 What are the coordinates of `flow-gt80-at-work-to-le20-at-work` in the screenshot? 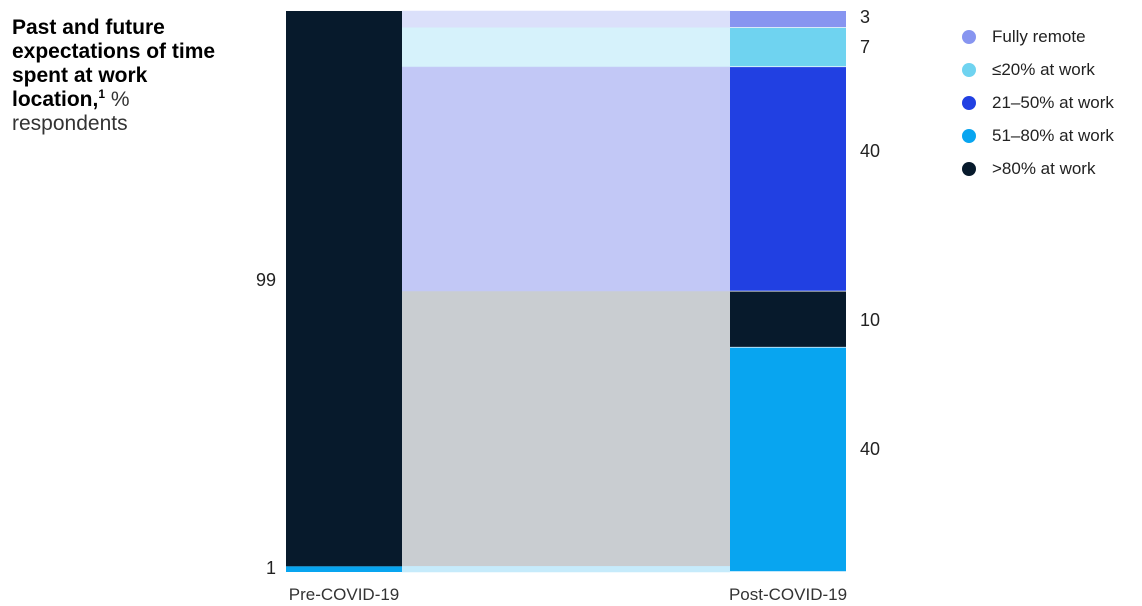 It's located at (566, 47).